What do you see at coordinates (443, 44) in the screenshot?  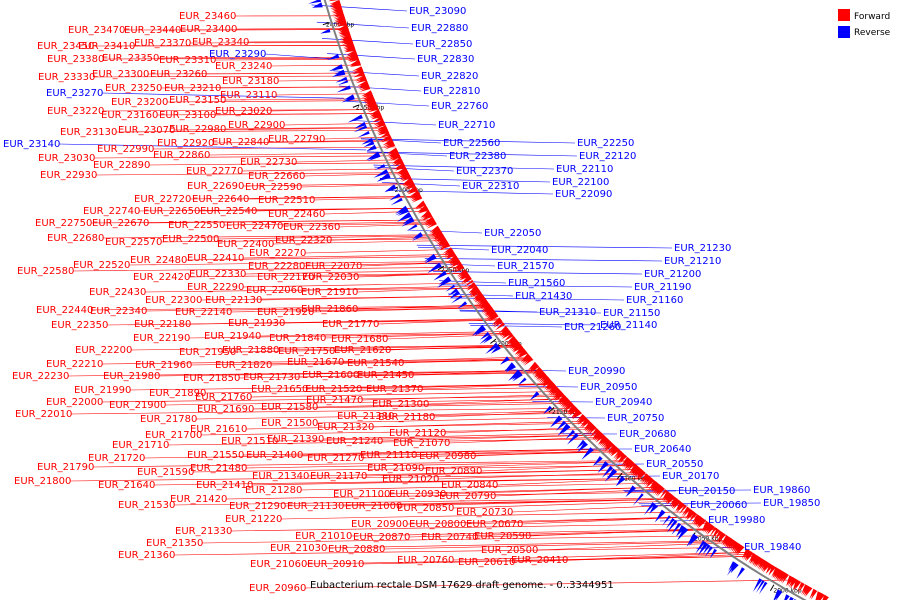 I see `gene-label-reverse: EUR_22850` at bounding box center [443, 44].